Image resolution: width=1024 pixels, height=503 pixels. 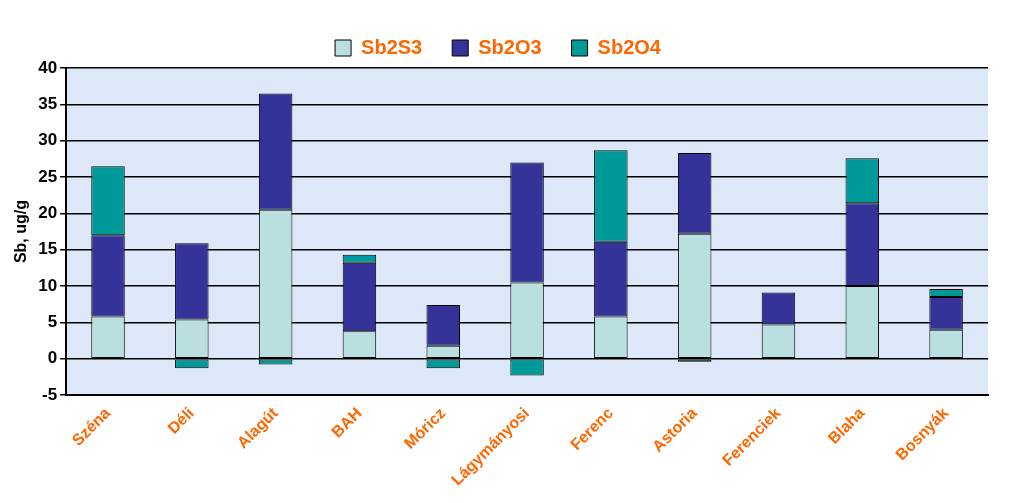 What do you see at coordinates (392, 46) in the screenshot?
I see `legend-label: Sb2S3` at bounding box center [392, 46].